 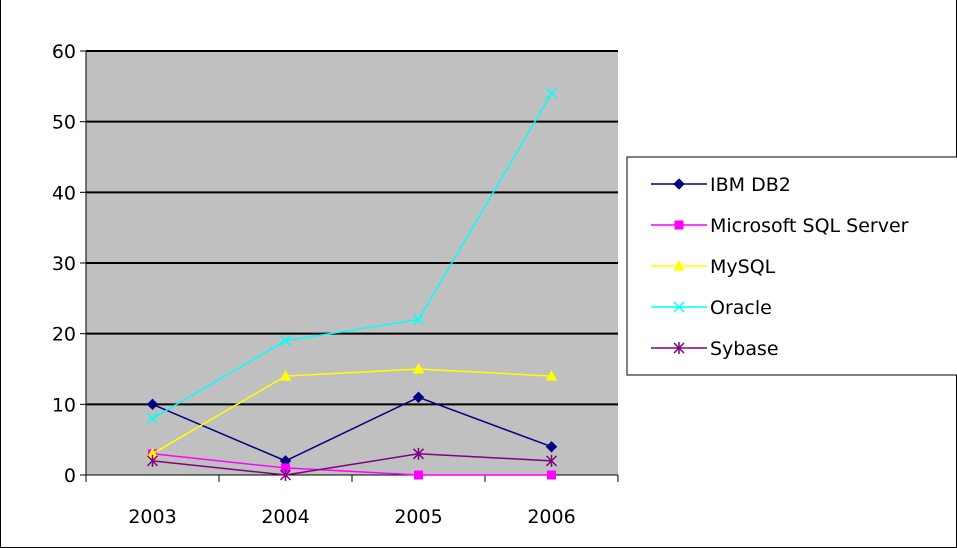 I want to click on y-tick-label: 40, so click(x=64, y=193).